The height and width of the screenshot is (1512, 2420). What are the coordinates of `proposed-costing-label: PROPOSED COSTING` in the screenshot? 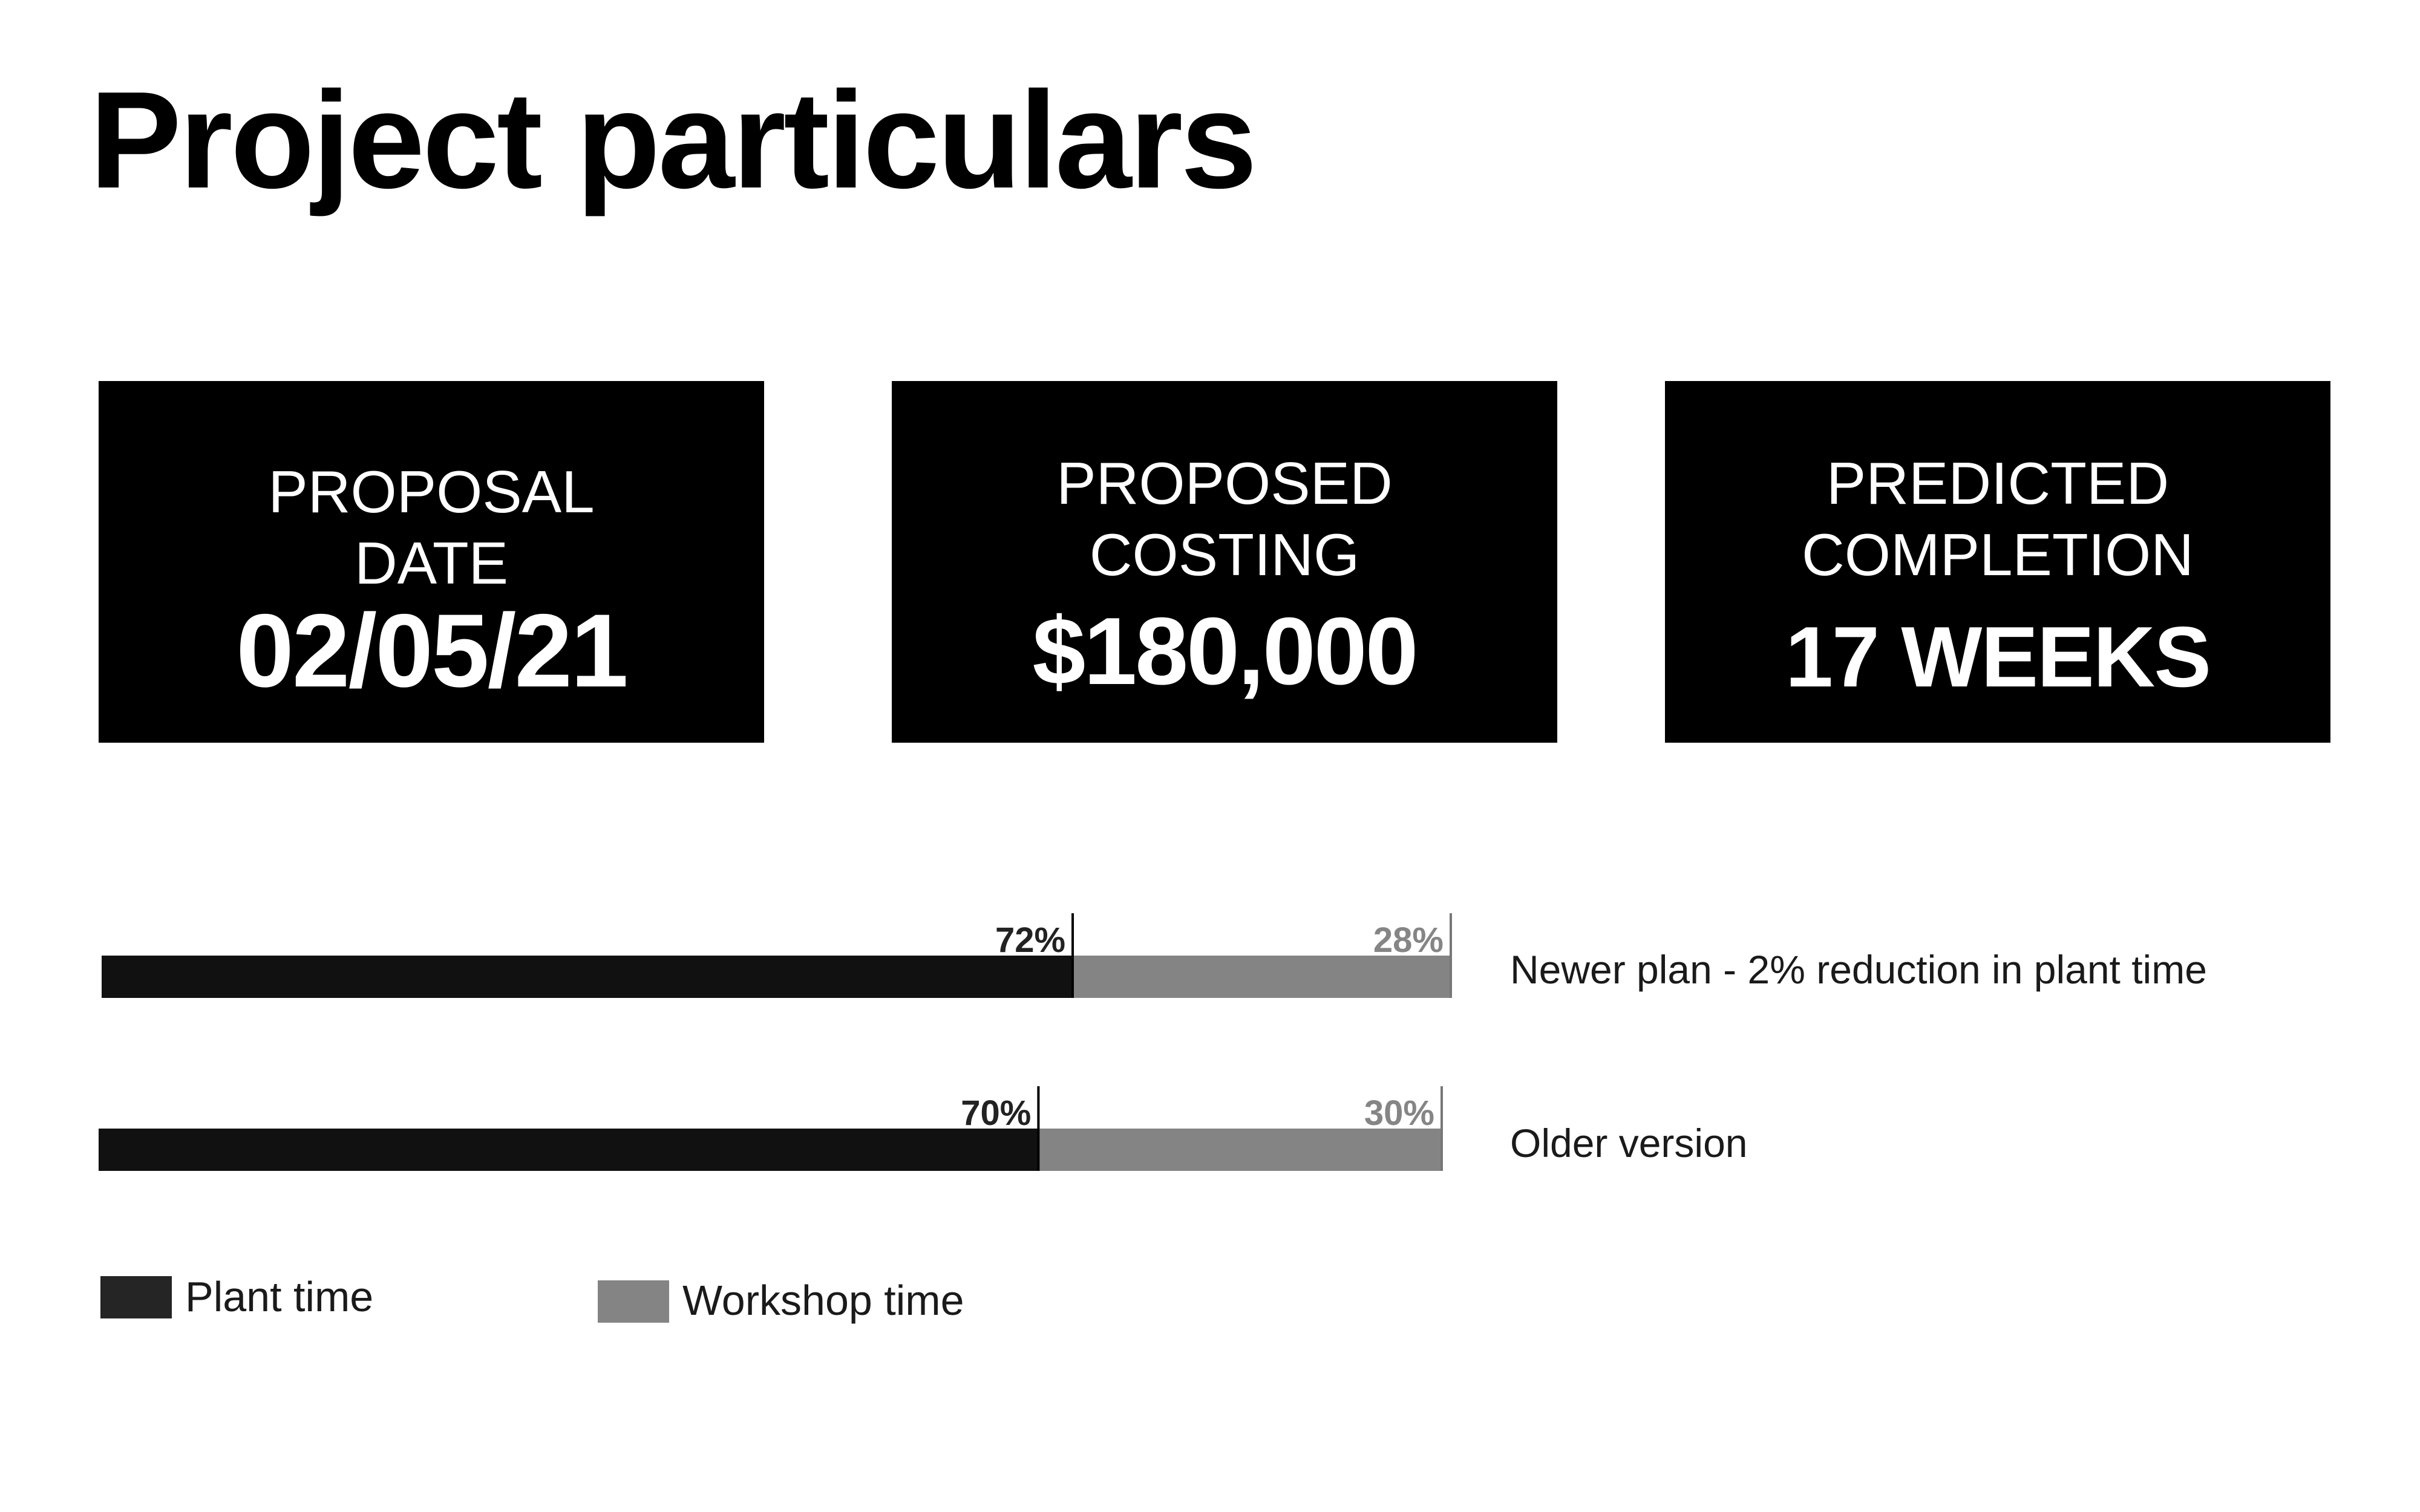 It's located at (1224, 519).